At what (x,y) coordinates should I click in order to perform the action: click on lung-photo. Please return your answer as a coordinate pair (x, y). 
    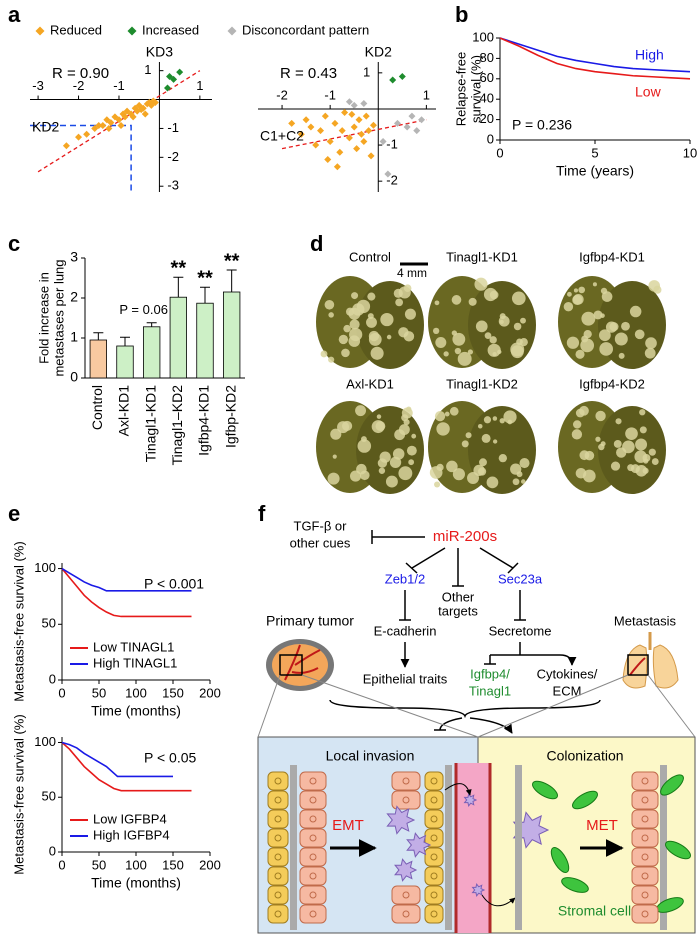
    Looking at the image, I should click on (482, 322).